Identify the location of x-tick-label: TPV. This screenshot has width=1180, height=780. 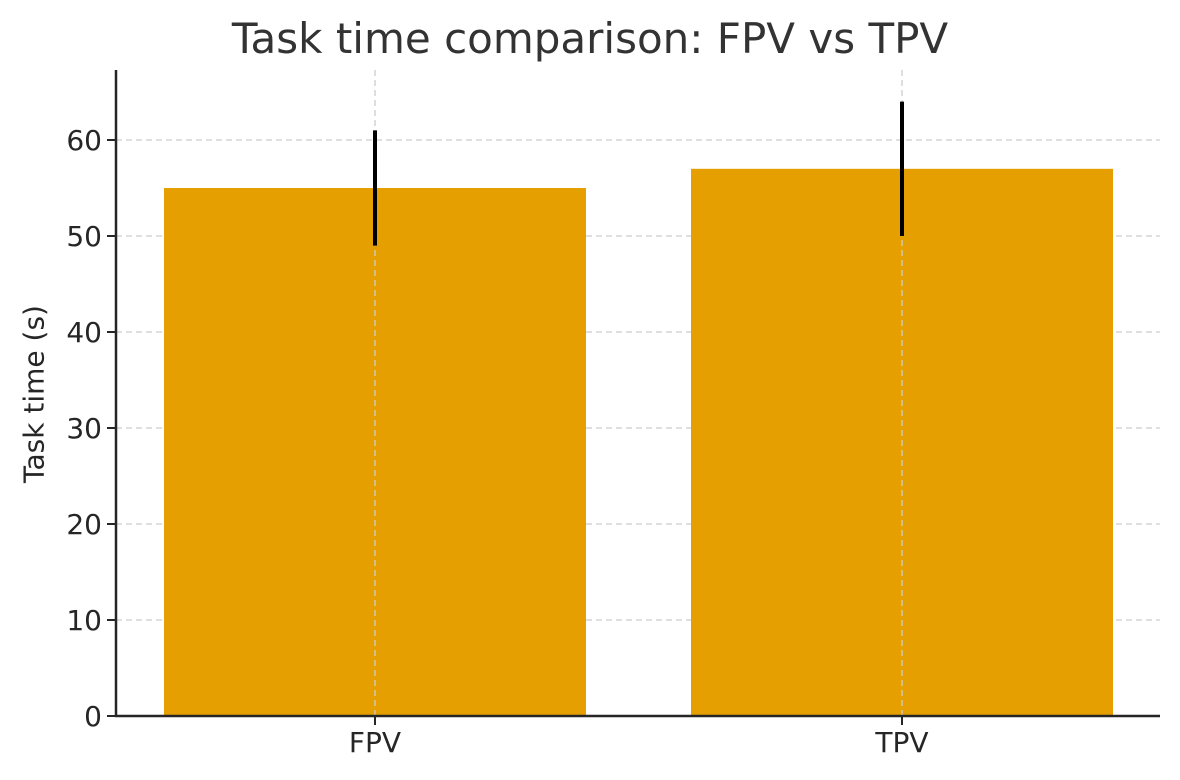
(901, 742).